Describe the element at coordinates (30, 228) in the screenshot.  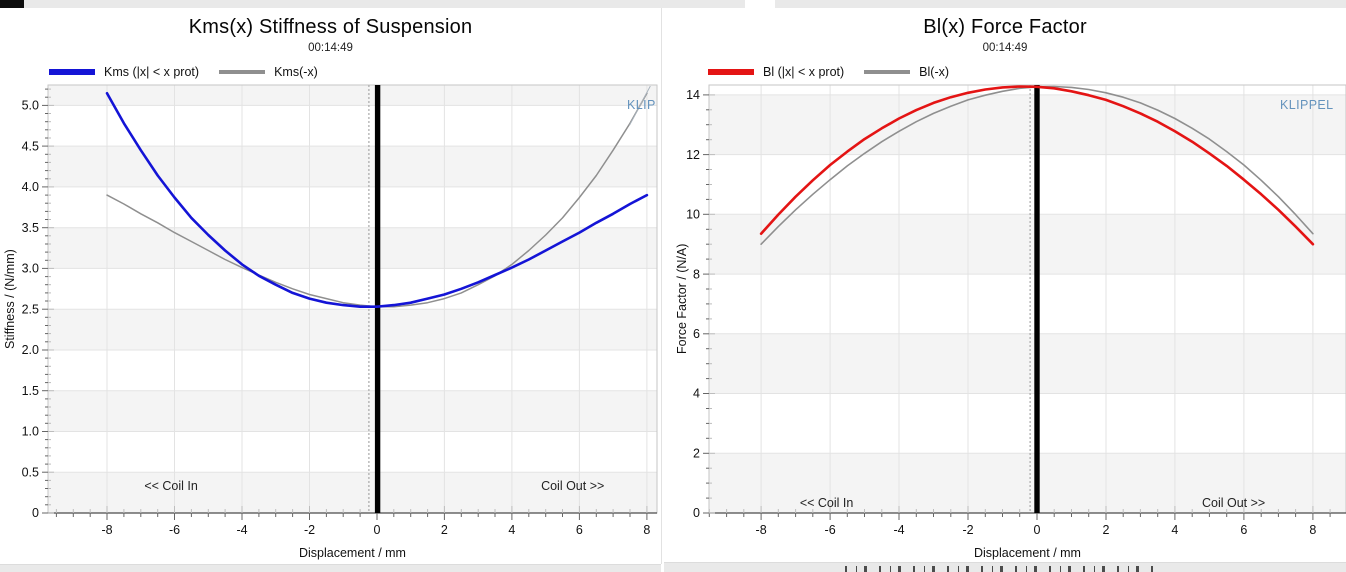
I see `svg-text: 3.5` at that location.